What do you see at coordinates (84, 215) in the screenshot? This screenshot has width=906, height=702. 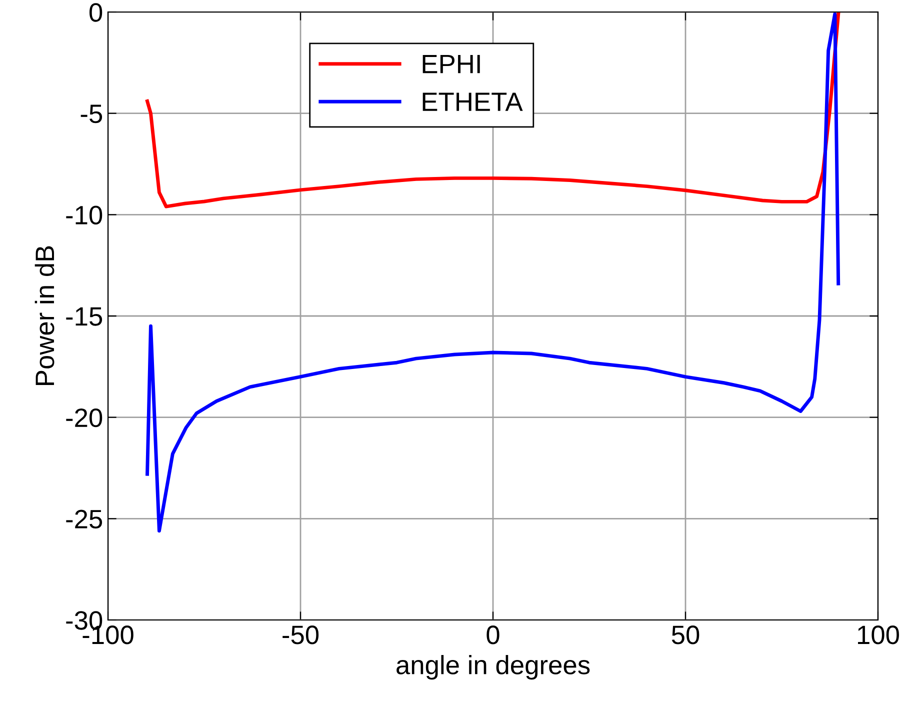 I see `y-tick-label: -10` at bounding box center [84, 215].